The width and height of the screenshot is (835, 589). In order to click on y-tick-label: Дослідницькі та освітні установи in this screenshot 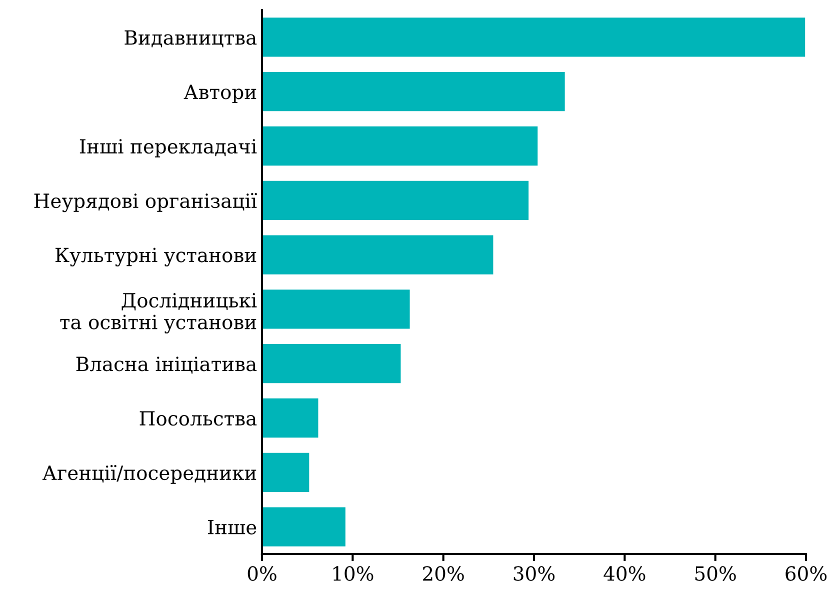, I will do `click(158, 313)`.